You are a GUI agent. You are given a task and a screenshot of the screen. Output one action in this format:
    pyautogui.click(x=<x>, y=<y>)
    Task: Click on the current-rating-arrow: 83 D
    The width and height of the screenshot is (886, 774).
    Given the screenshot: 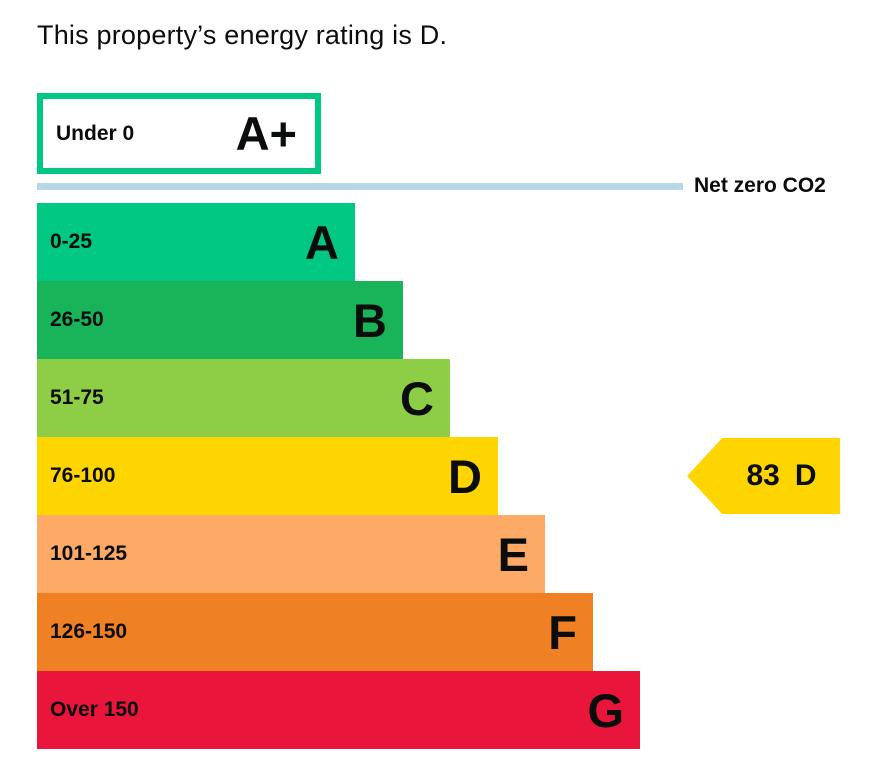 What is the action you would take?
    pyautogui.click(x=763, y=476)
    